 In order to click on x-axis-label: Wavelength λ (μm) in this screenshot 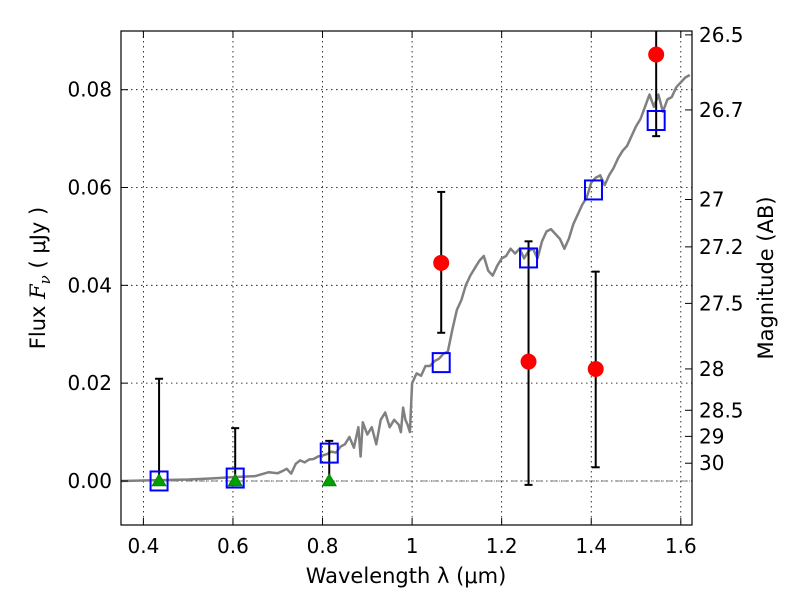, I will do `click(406, 576)`.